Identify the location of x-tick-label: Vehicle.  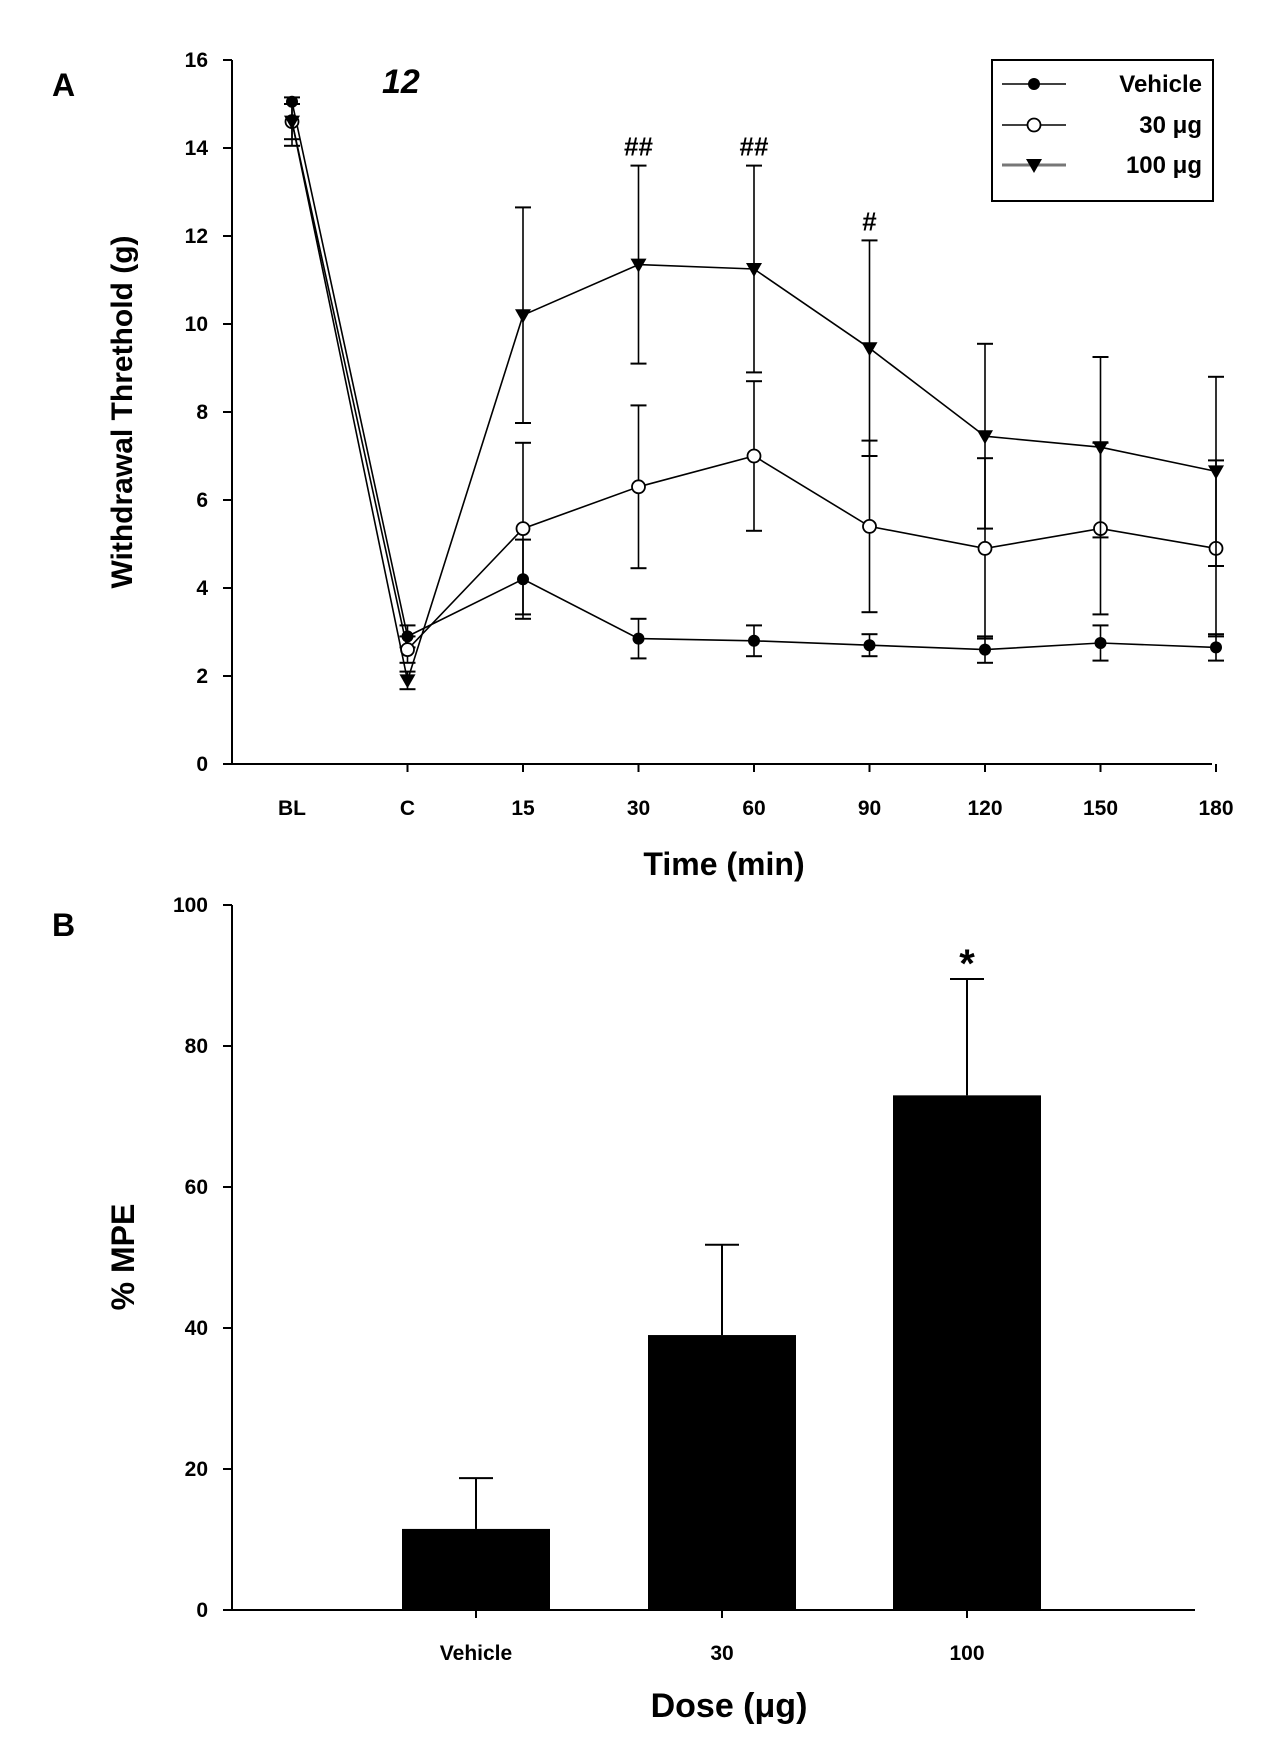
(476, 1653).